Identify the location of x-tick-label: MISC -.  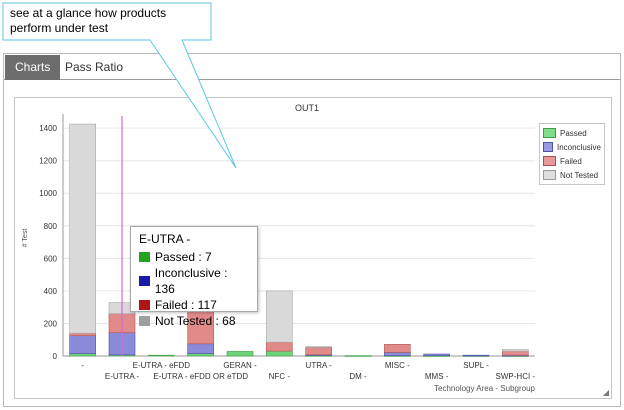
(397, 365).